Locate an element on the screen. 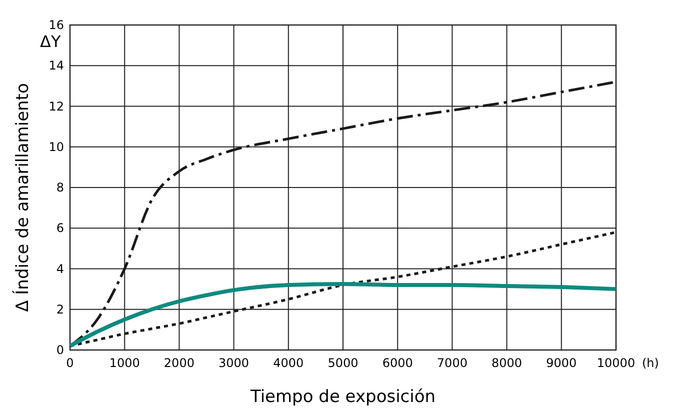 This screenshot has height=414, width=680. x-tick-label: 2000 is located at coordinates (179, 363).